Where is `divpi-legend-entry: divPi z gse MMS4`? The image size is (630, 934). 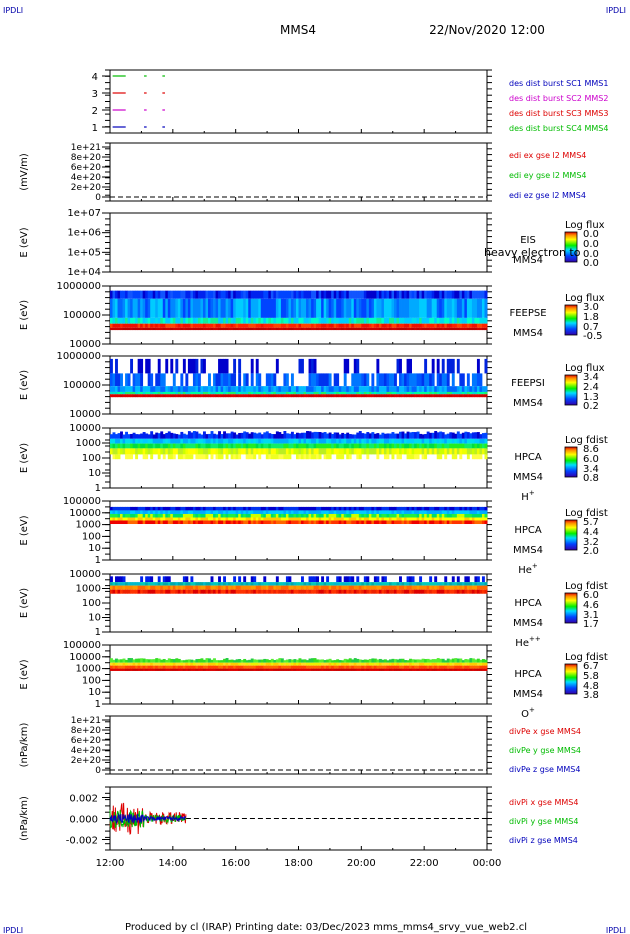
divpi-legend-entry: divPi z gse MMS4 is located at coordinates (543, 840).